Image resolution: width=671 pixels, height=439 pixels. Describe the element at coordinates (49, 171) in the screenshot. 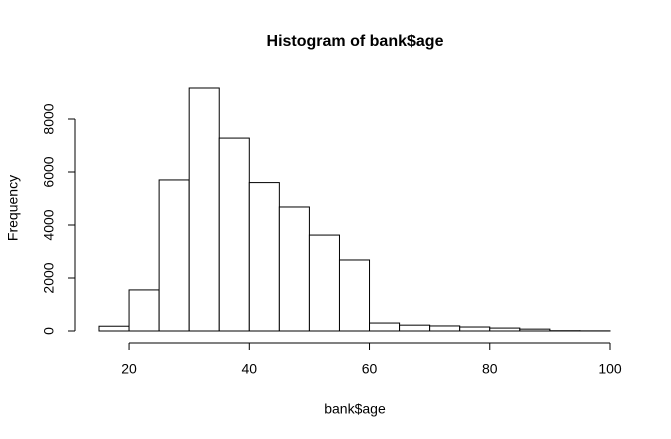

I see `y-tick-label: 6000` at that location.